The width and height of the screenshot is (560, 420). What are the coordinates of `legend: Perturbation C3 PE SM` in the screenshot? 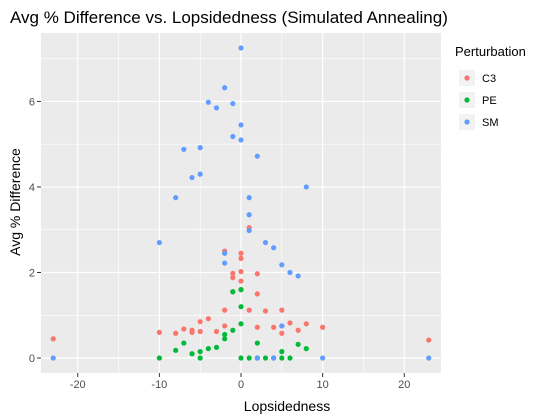 It's located at (502, 89).